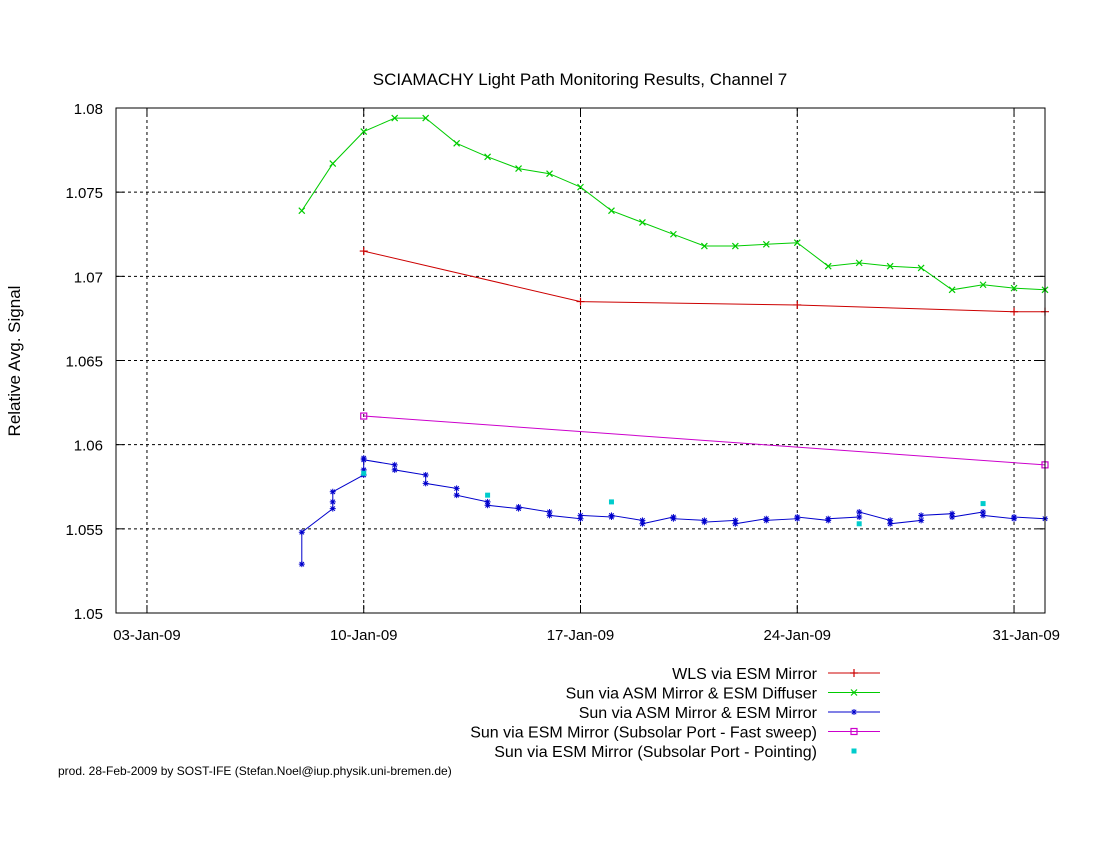 This screenshot has width=1100, height=850. I want to click on x-tick-label: 17-Jan-09, so click(581, 635).